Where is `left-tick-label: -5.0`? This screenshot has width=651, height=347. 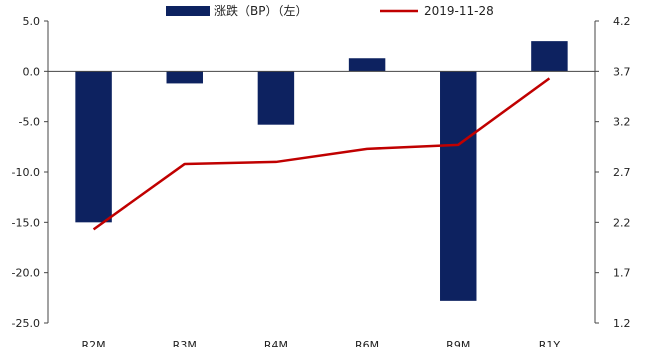 left-tick-label: -5.0 is located at coordinates (29, 122).